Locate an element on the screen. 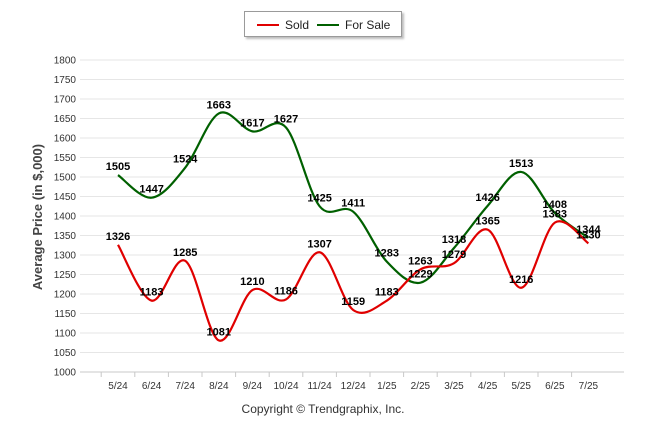 The height and width of the screenshot is (434, 646). y-tick-label: 1500 is located at coordinates (65, 178).